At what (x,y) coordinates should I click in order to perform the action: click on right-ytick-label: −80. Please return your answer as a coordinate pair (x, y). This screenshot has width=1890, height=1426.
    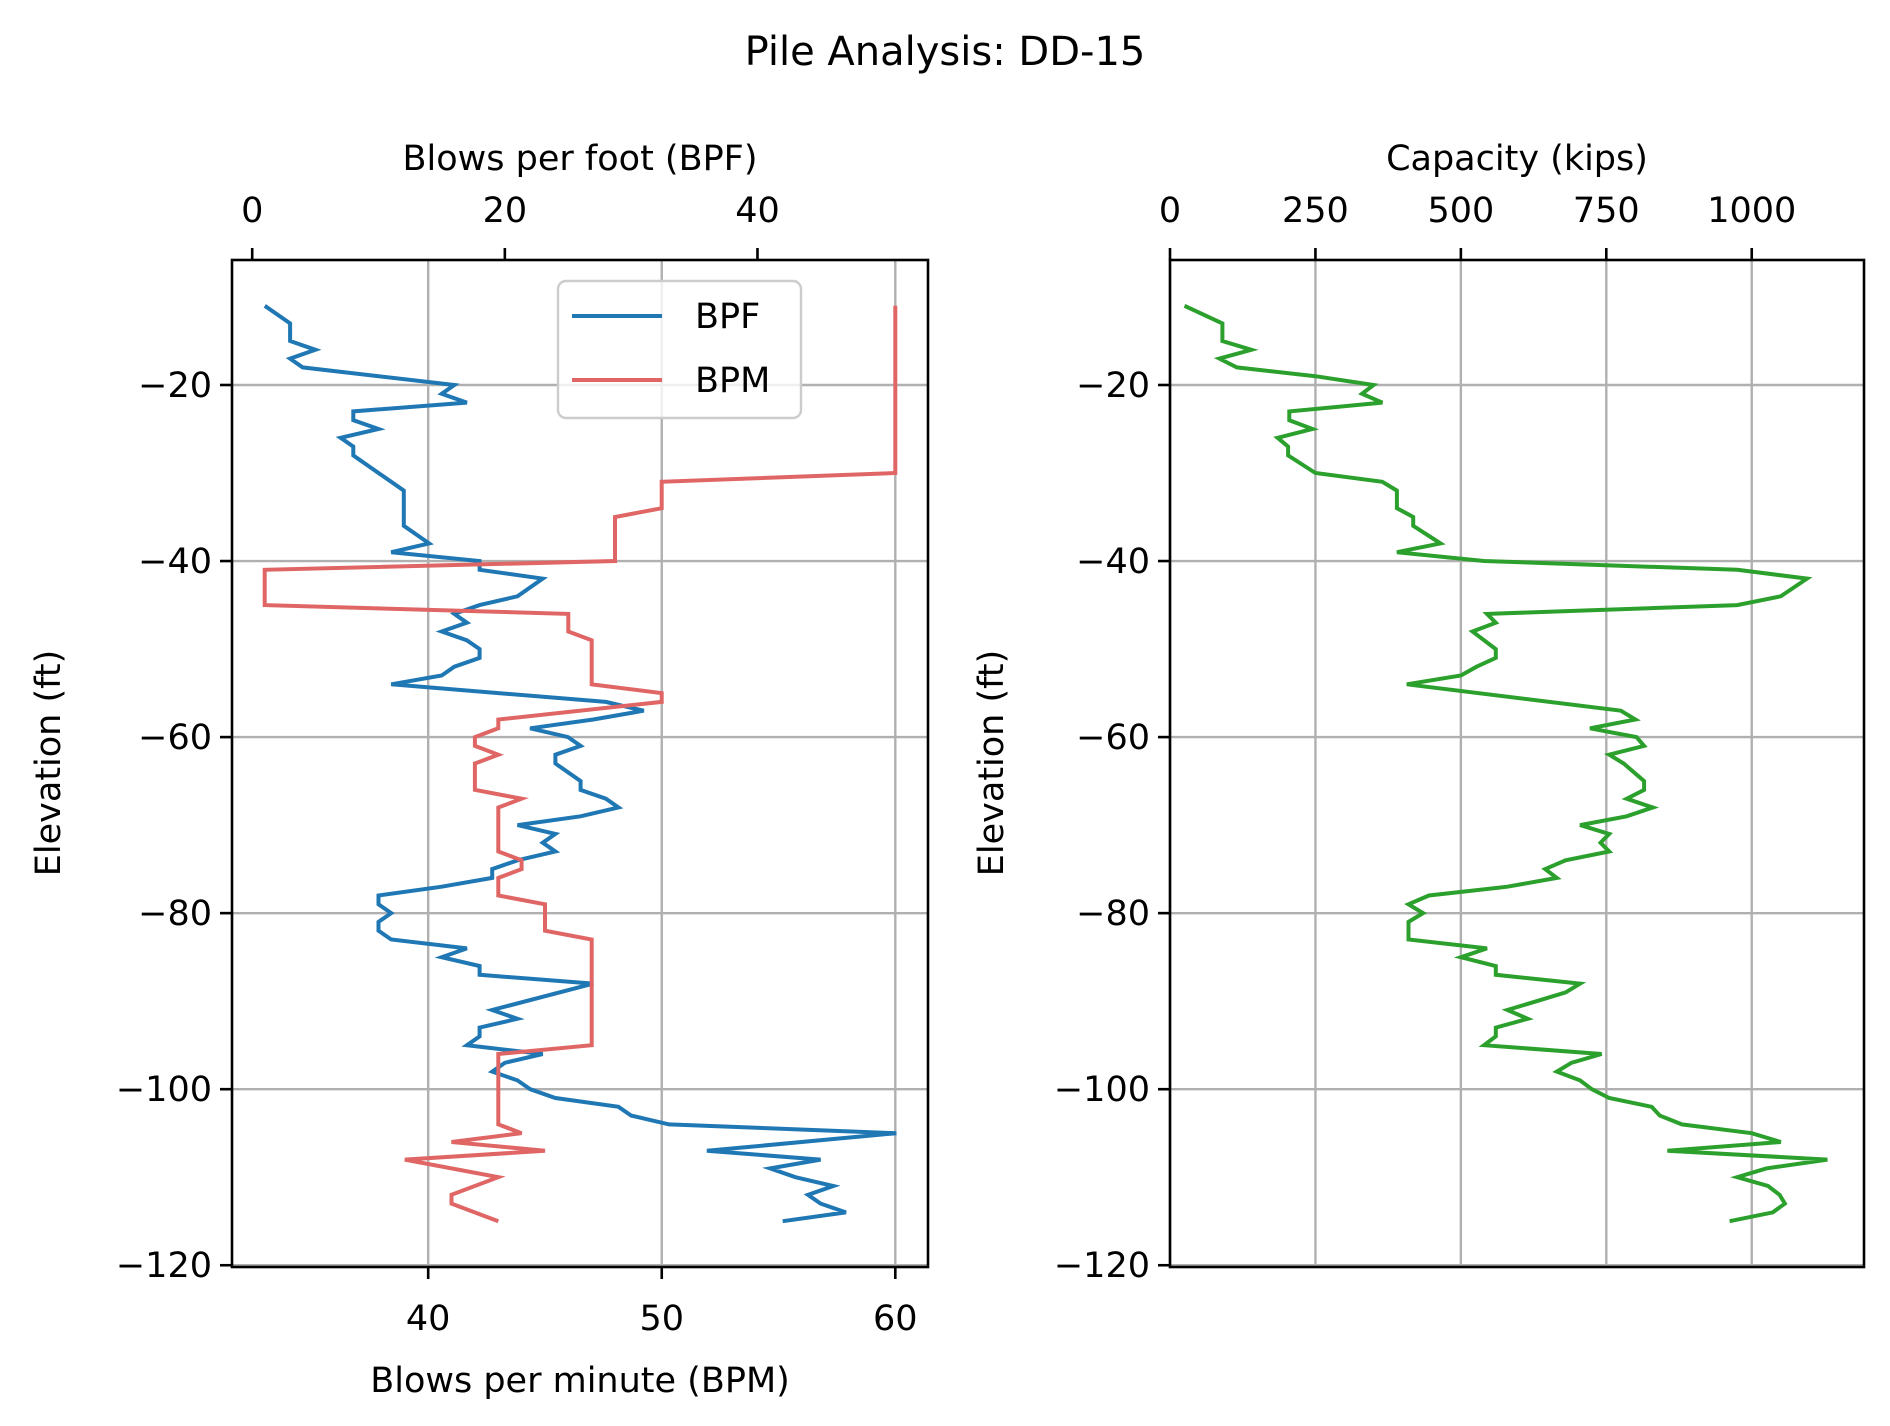
    Looking at the image, I should click on (1113, 914).